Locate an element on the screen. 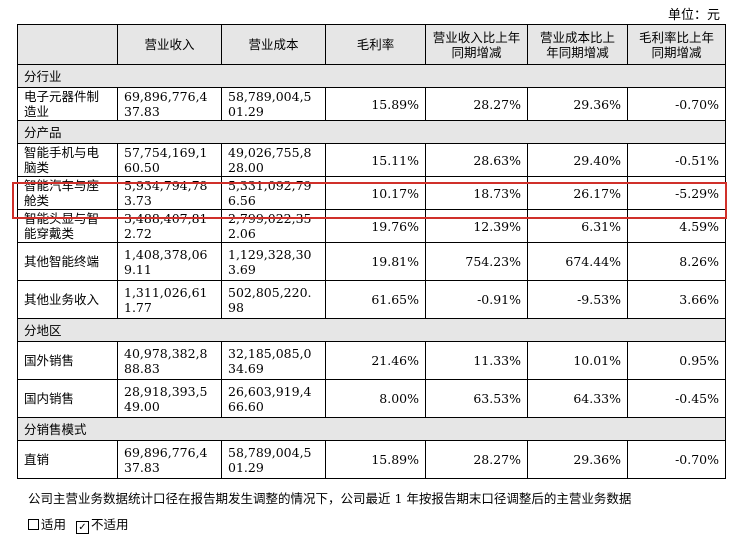 This screenshot has width=738, height=540. applicable-label: 适用 is located at coordinates (54, 524).